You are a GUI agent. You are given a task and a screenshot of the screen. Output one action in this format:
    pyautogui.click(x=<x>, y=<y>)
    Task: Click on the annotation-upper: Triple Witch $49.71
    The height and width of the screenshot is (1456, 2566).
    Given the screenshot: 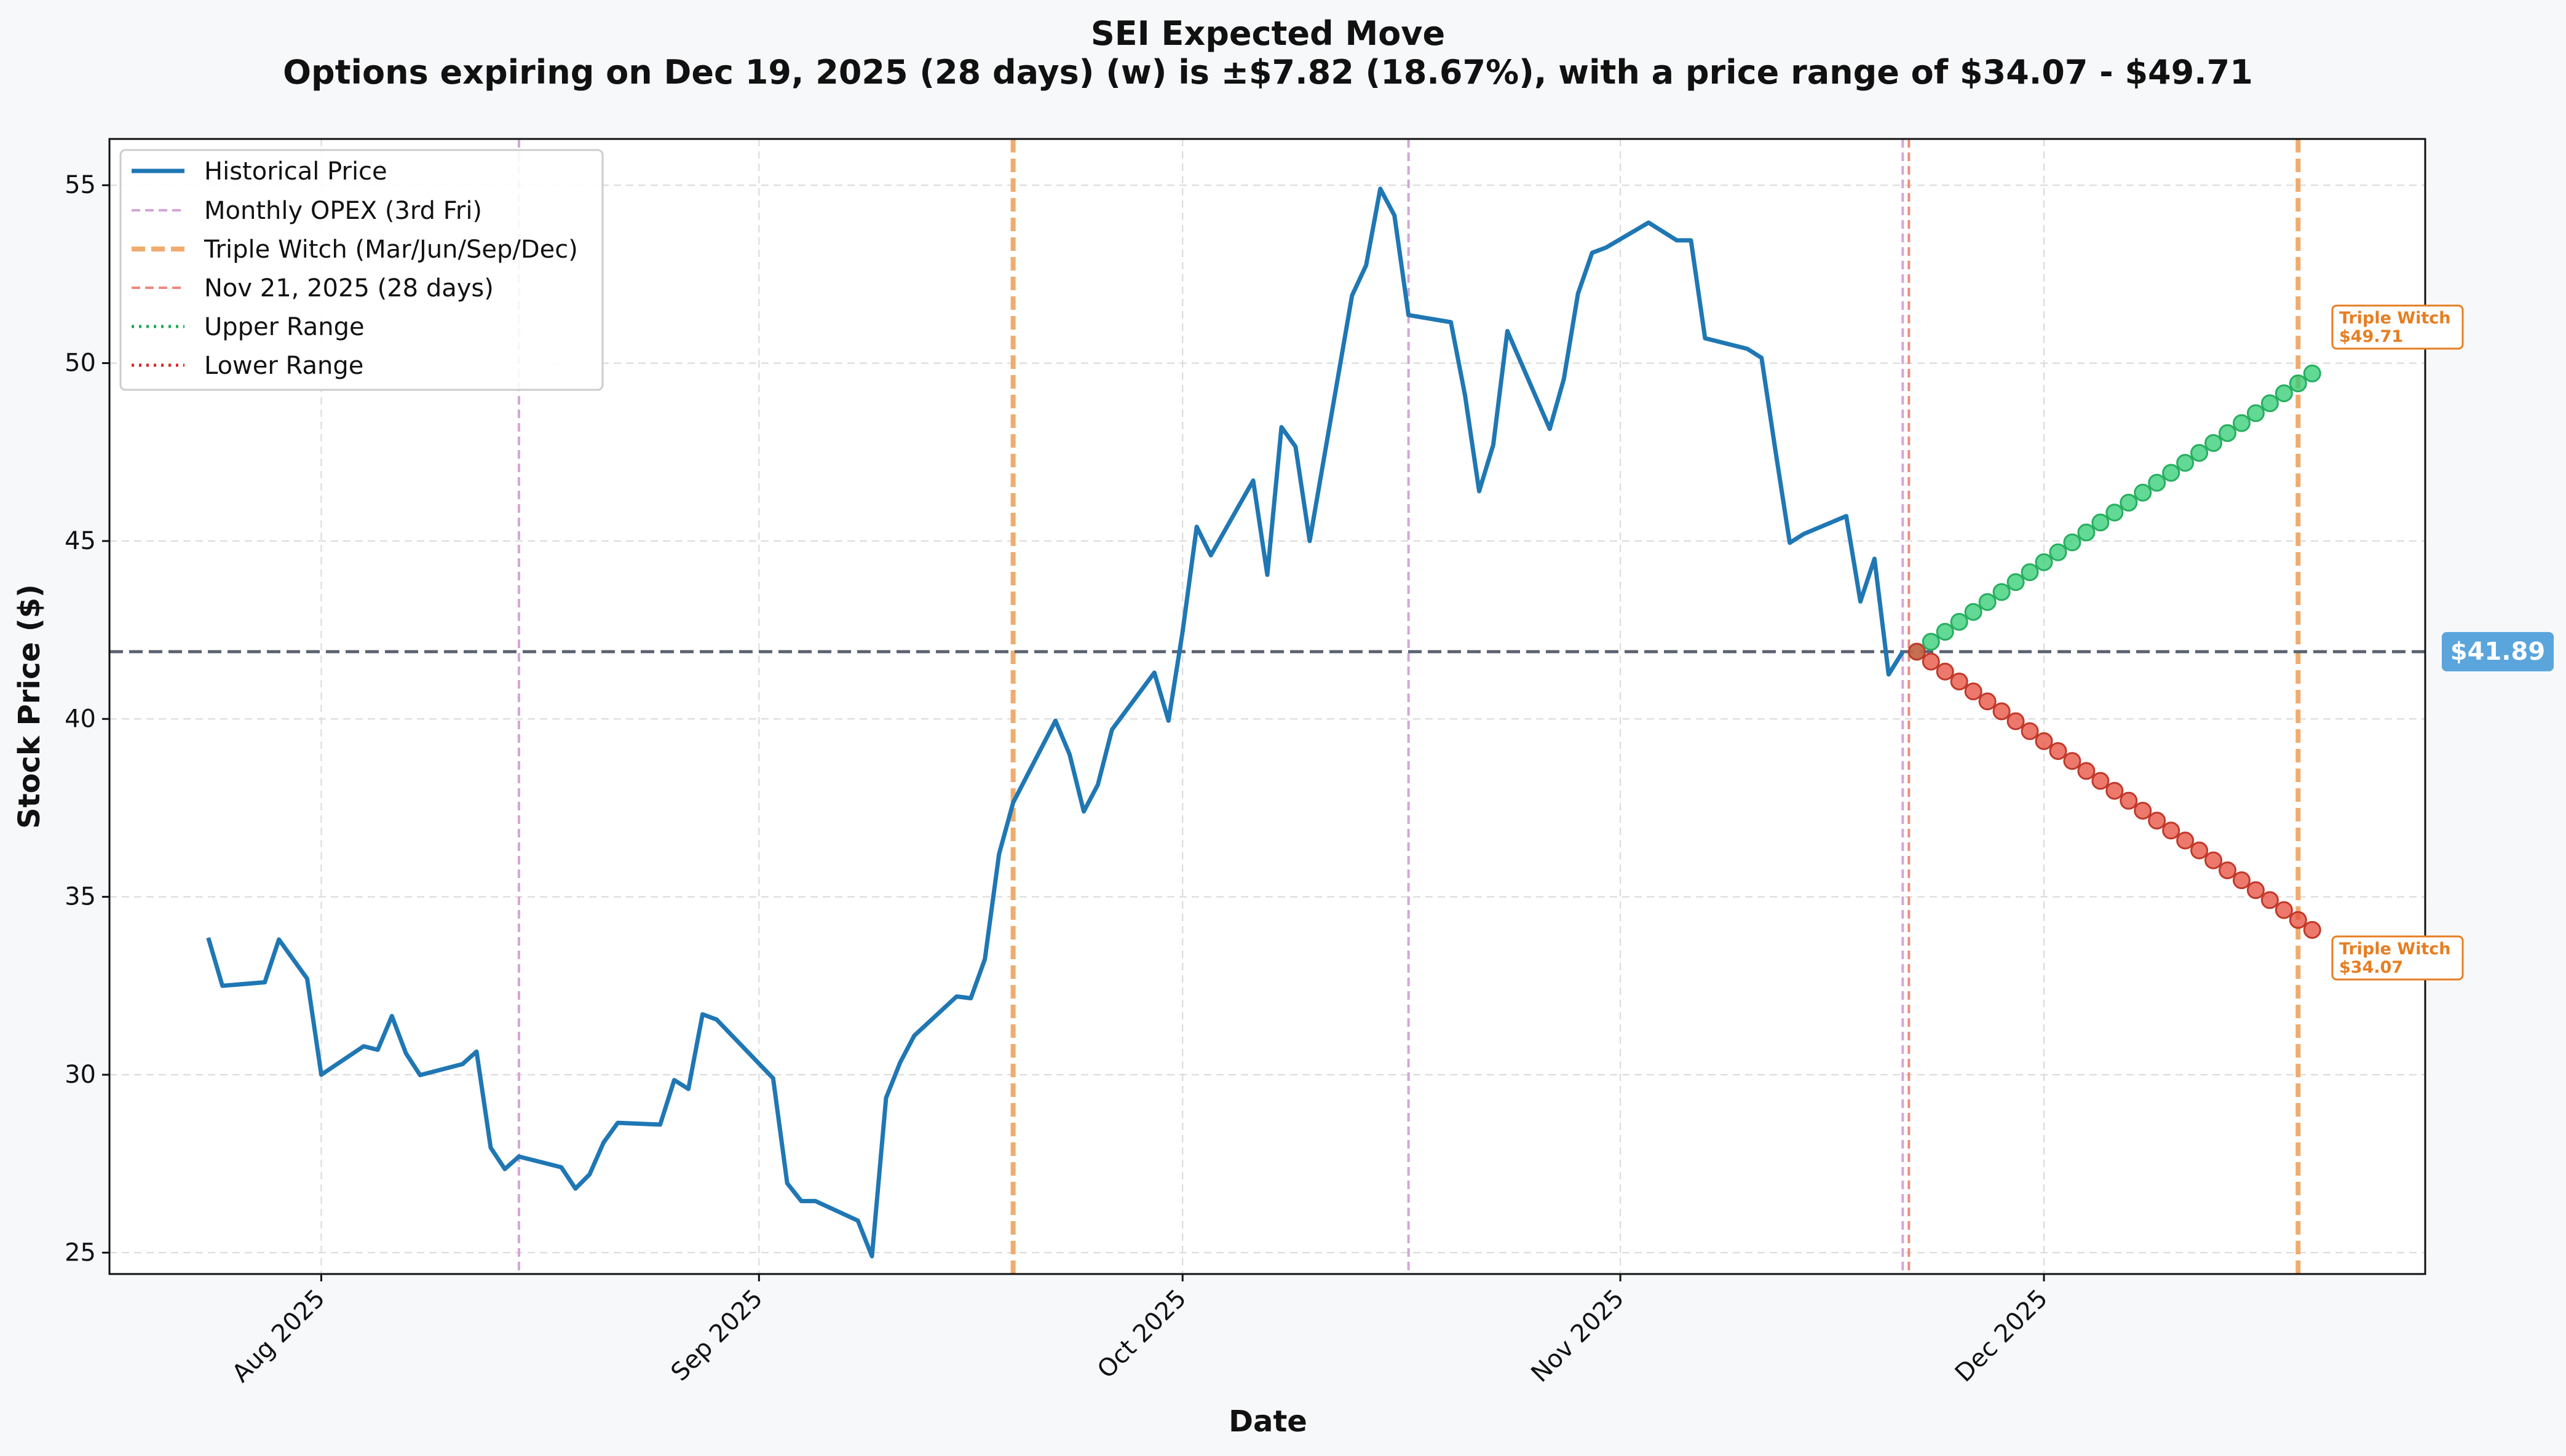 What is the action you would take?
    pyautogui.click(x=2397, y=327)
    